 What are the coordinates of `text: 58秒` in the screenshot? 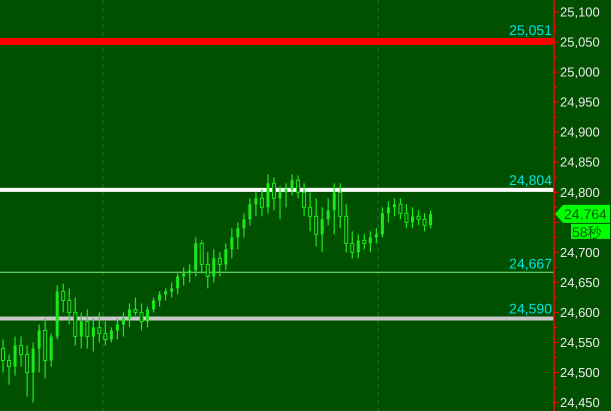 It's located at (587, 232).